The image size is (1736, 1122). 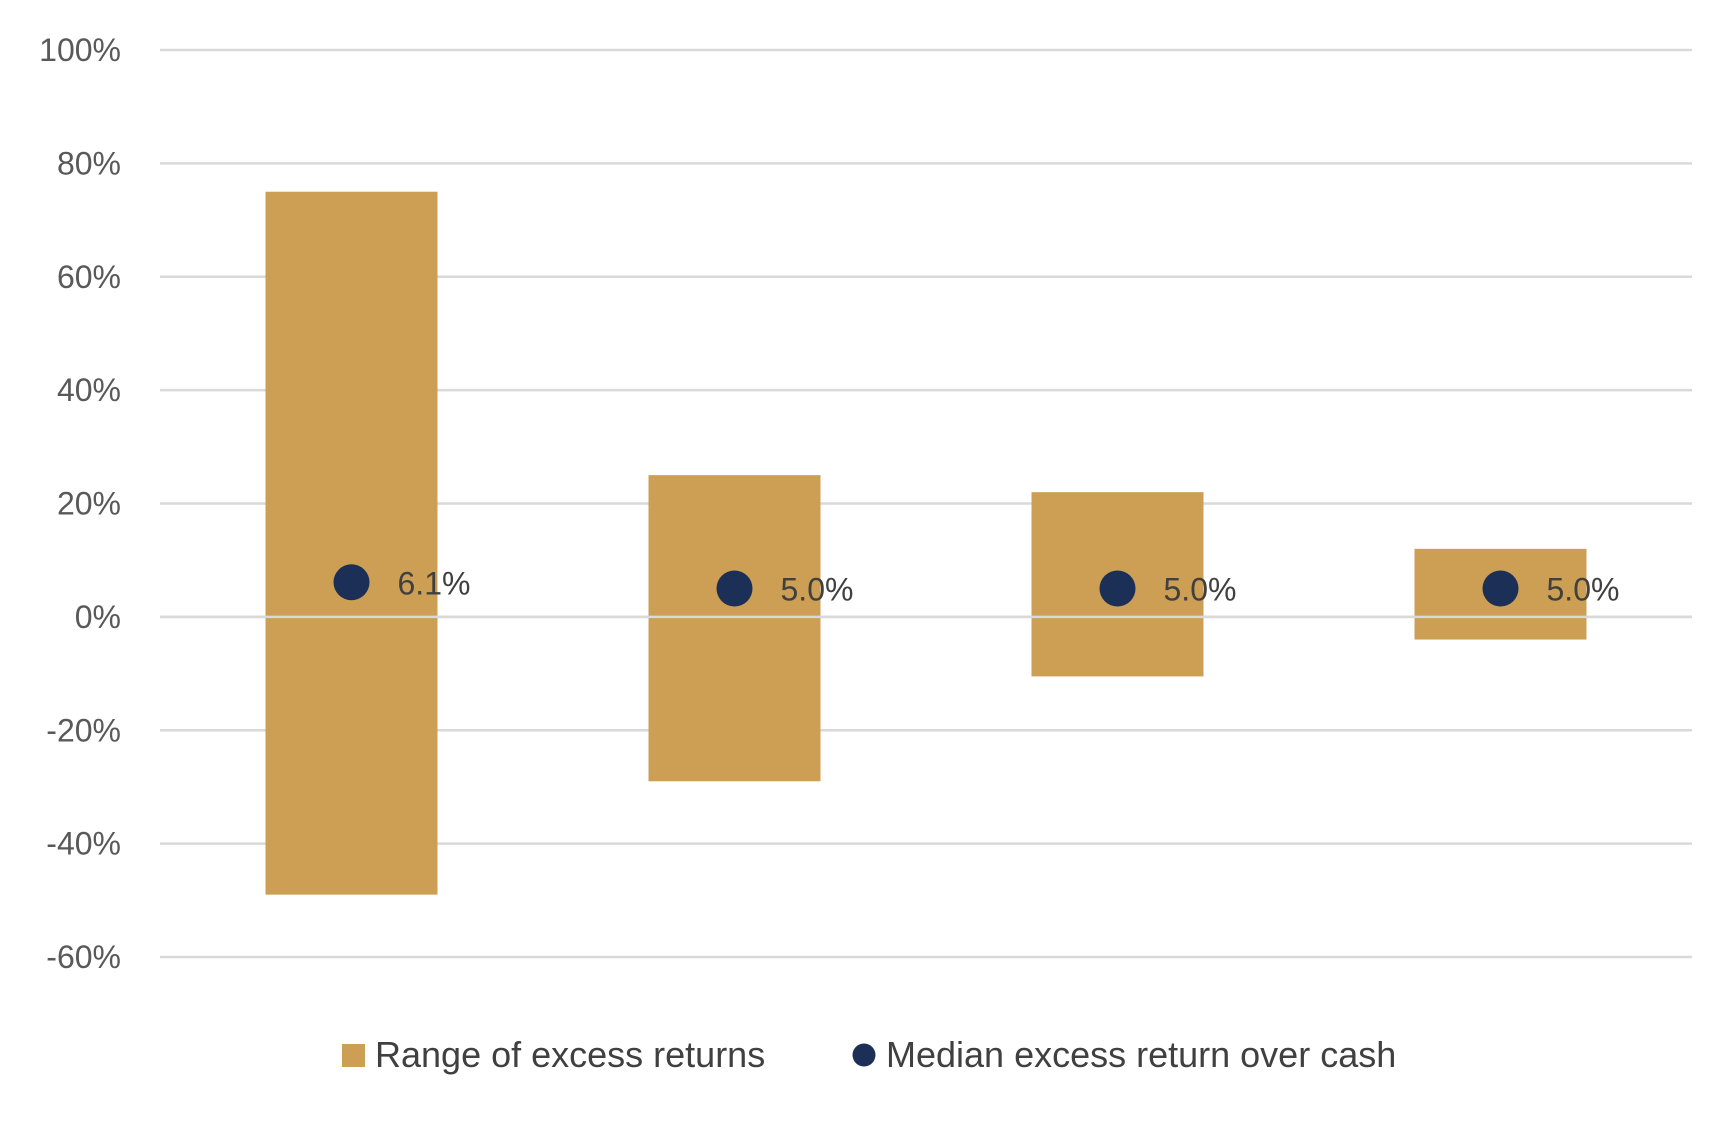 What do you see at coordinates (83, 957) in the screenshot?
I see `y-tick-label: -60%` at bounding box center [83, 957].